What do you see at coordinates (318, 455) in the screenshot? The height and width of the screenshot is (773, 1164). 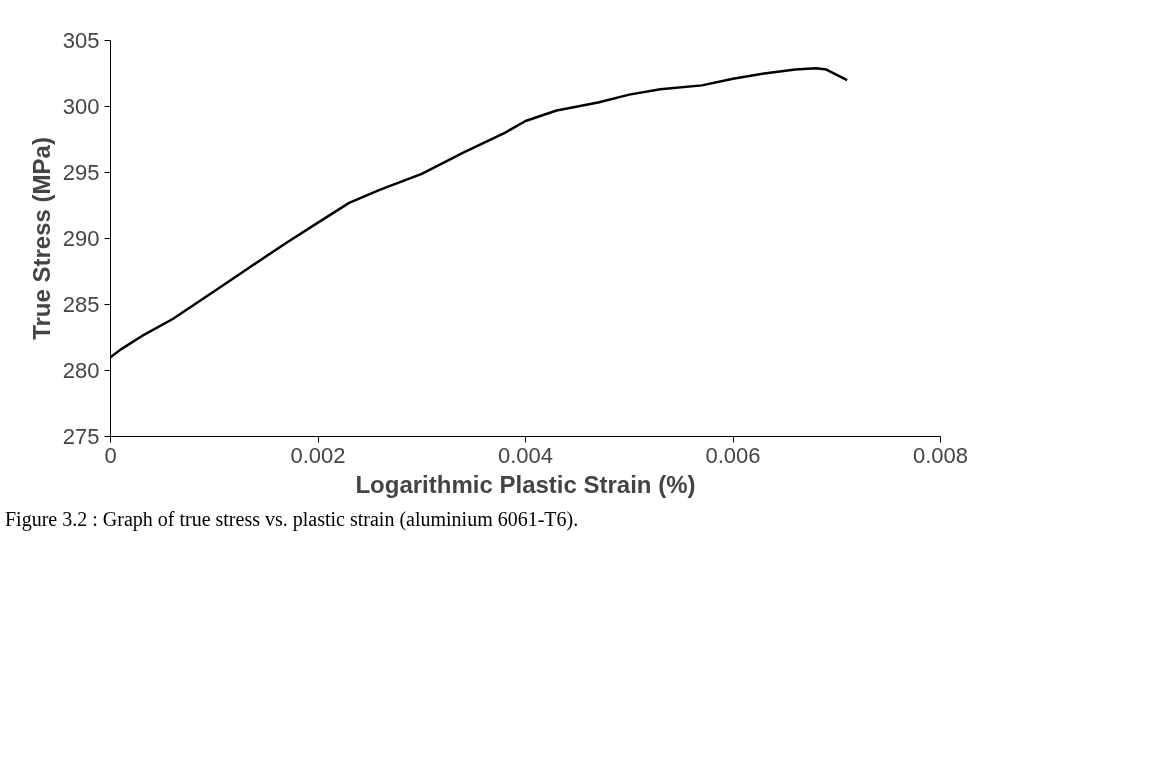 I see `x-tick-label: 0.002` at bounding box center [318, 455].